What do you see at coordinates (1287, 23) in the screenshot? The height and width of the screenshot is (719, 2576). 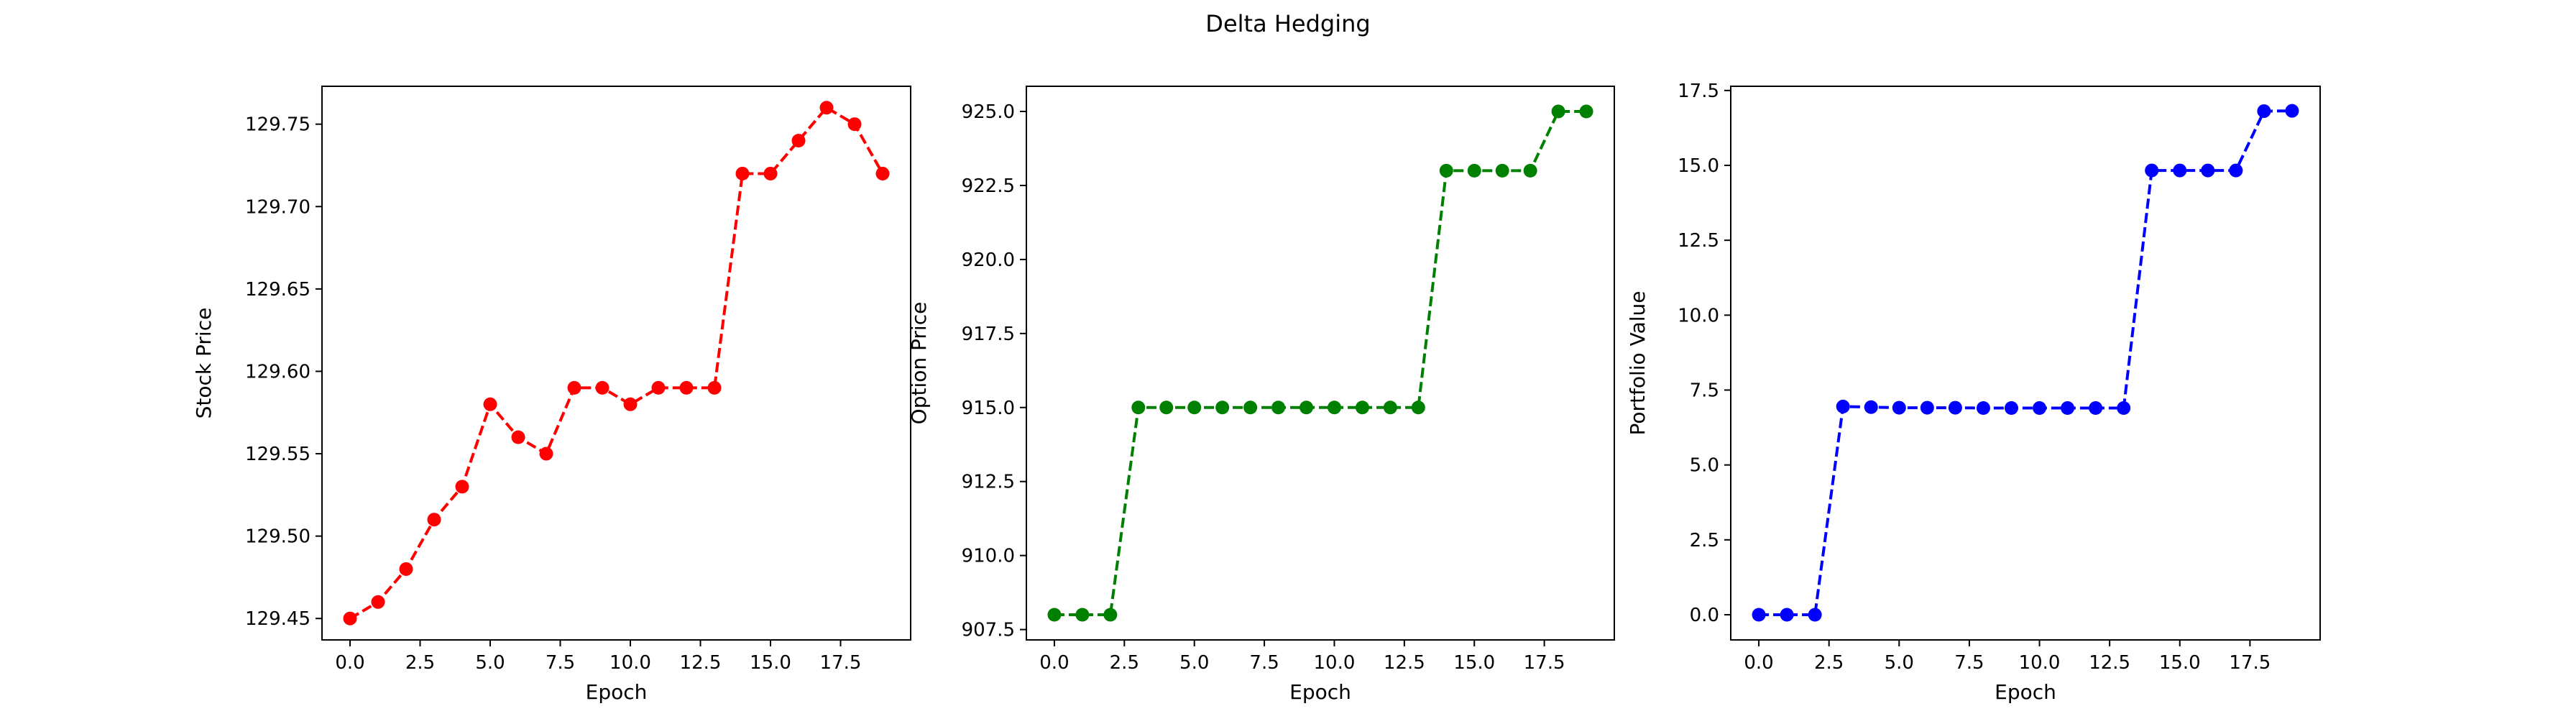 I see `figure-suptitle: Delta Hedging` at bounding box center [1287, 23].